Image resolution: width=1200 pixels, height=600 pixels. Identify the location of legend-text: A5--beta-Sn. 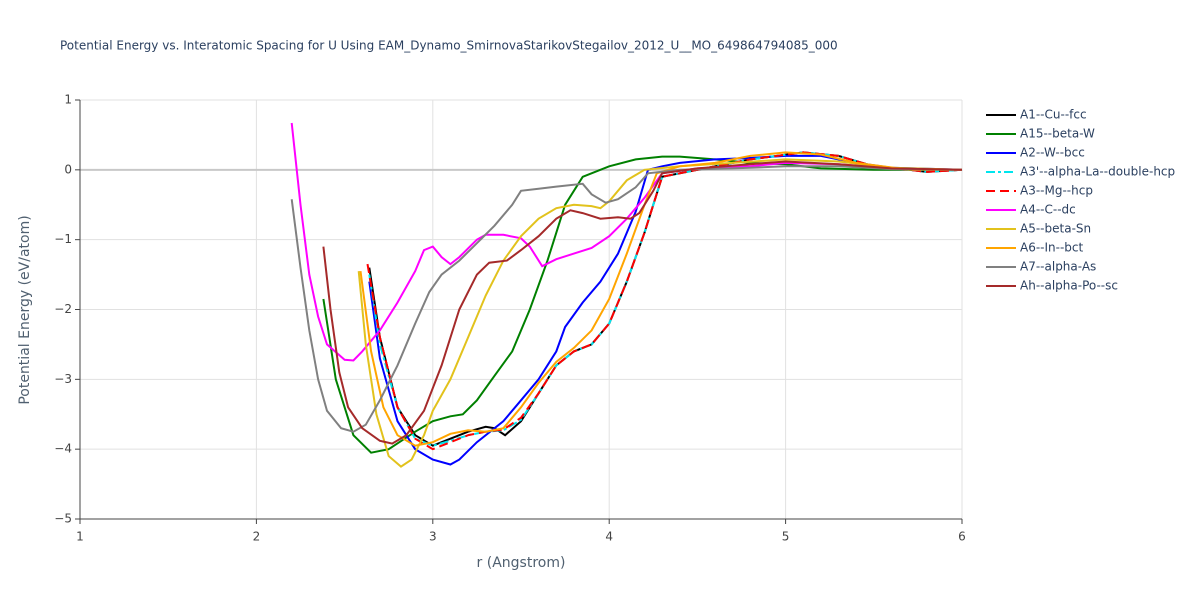
(1055, 229).